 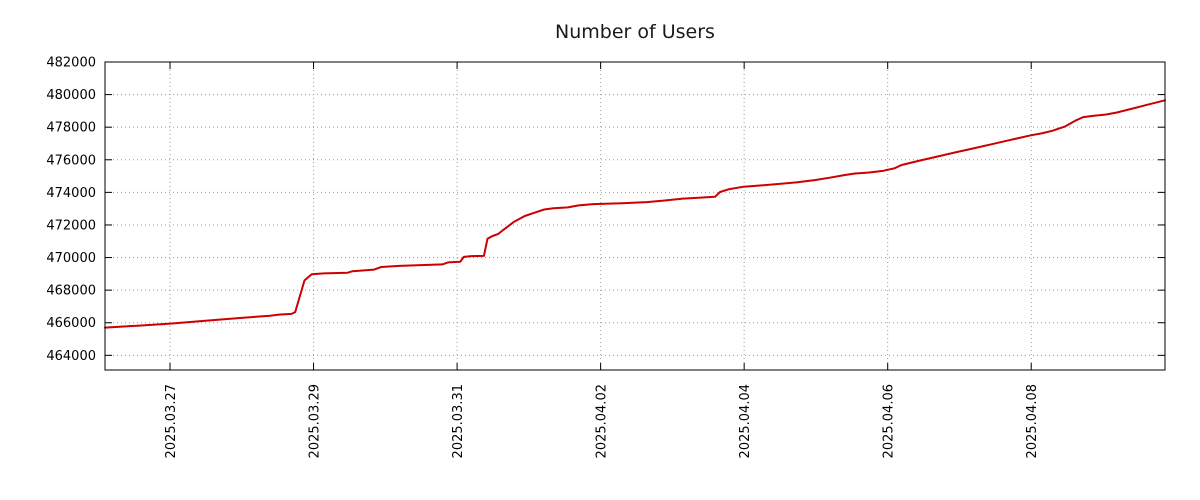 I want to click on y-axis-tick-label: 466000, so click(x=71, y=323).